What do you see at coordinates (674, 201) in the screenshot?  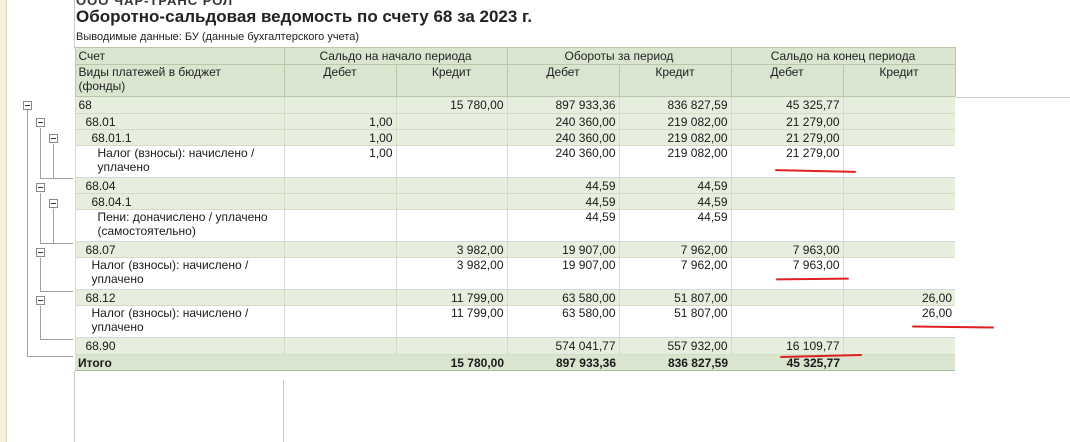 I see `turnover-credit-cell: 44,59` at bounding box center [674, 201].